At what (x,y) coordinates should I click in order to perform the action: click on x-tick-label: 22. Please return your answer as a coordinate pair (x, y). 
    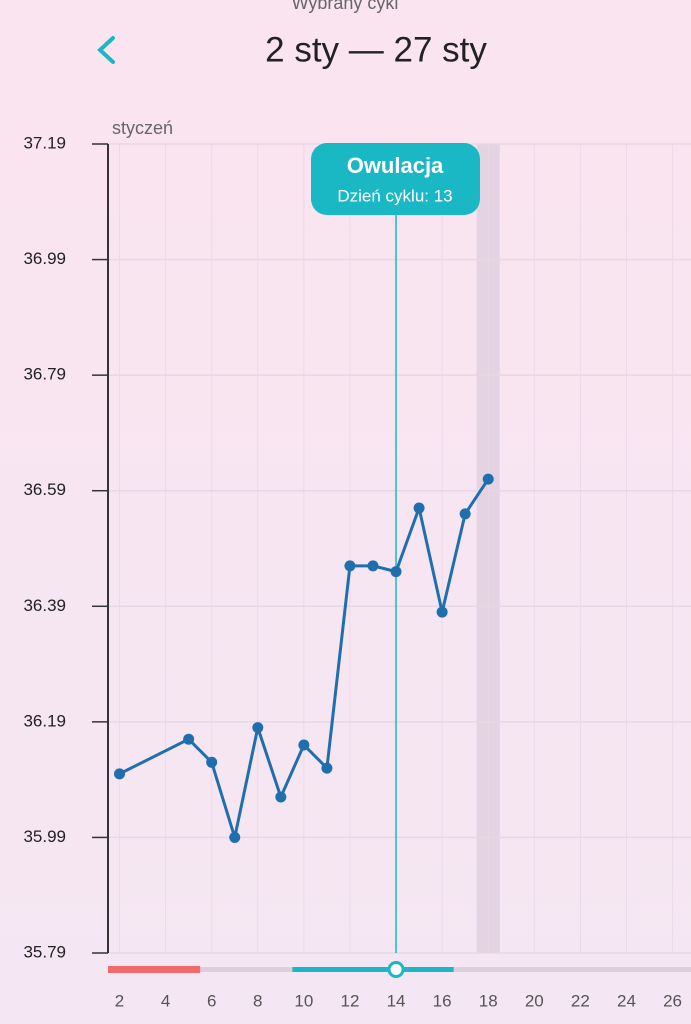
    Looking at the image, I should click on (580, 1000).